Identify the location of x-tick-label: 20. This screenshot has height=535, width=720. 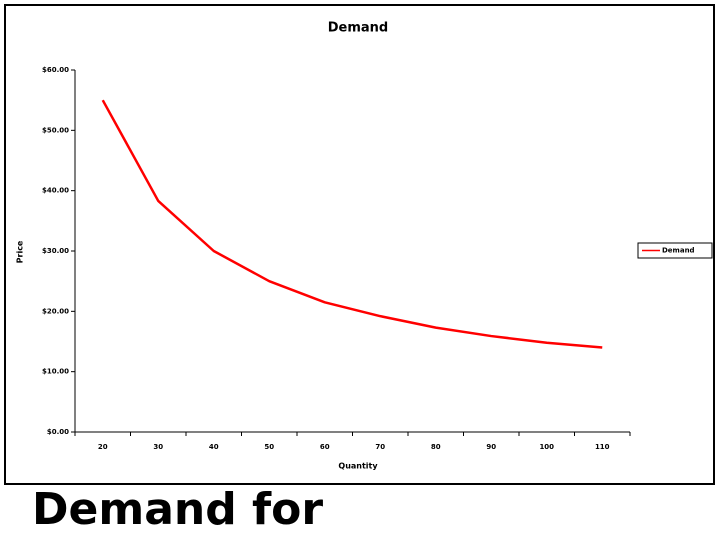
(103, 447).